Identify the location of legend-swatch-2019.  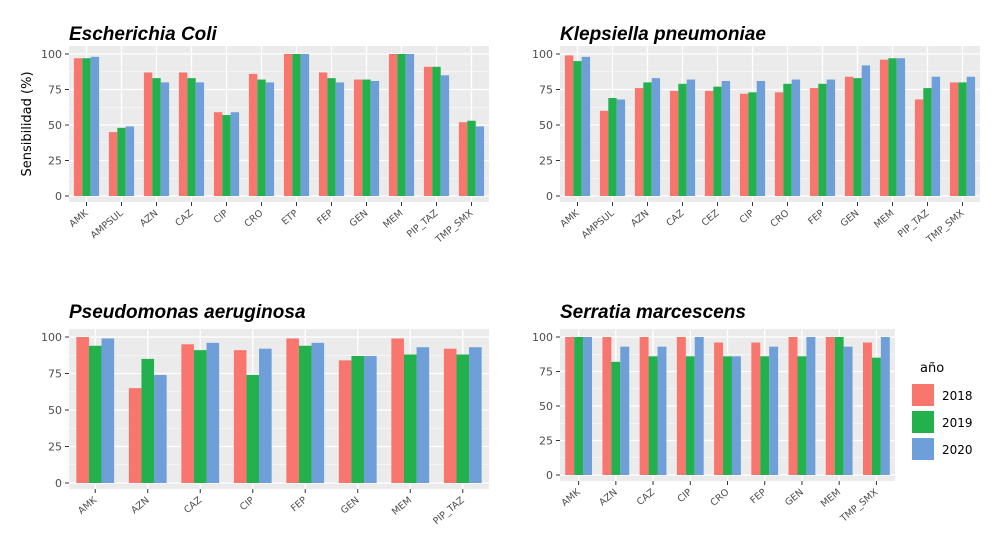
(923, 422).